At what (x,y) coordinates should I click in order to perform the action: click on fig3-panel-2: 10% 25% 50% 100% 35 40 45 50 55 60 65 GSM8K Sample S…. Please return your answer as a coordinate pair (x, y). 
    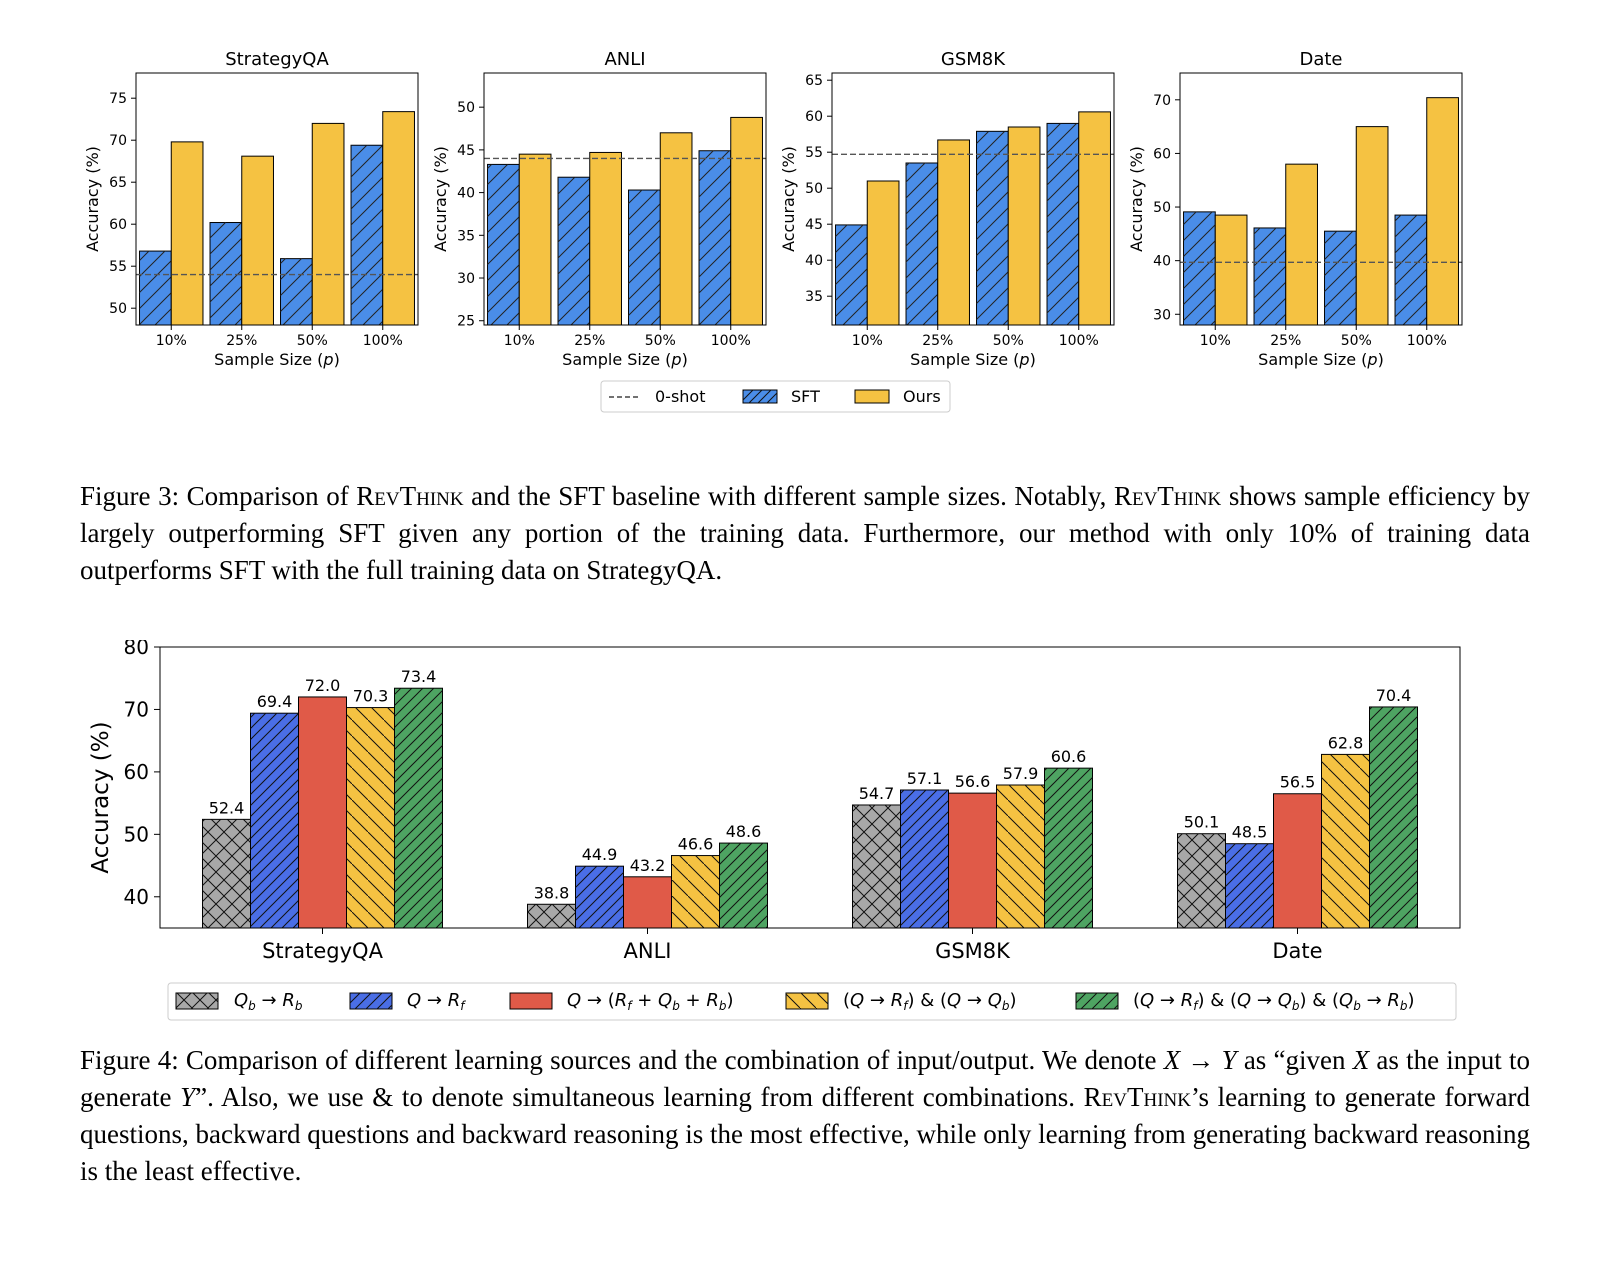
    Looking at the image, I should click on (947, 209).